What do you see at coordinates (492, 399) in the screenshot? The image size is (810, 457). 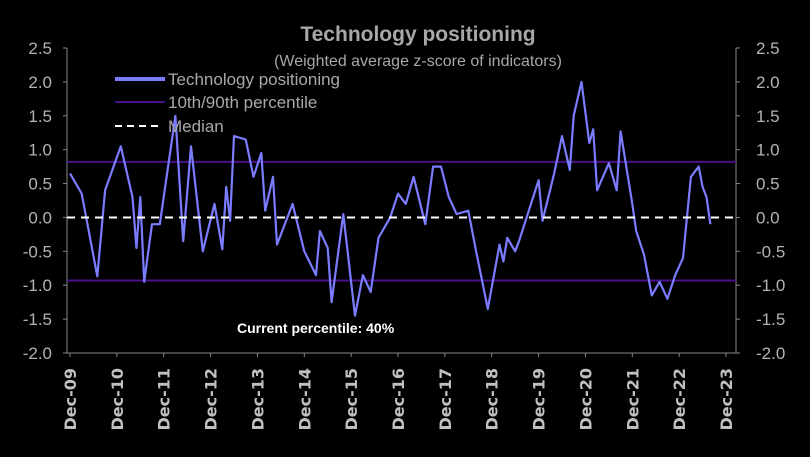 I see `x-tick-label: Dec-18` at bounding box center [492, 399].